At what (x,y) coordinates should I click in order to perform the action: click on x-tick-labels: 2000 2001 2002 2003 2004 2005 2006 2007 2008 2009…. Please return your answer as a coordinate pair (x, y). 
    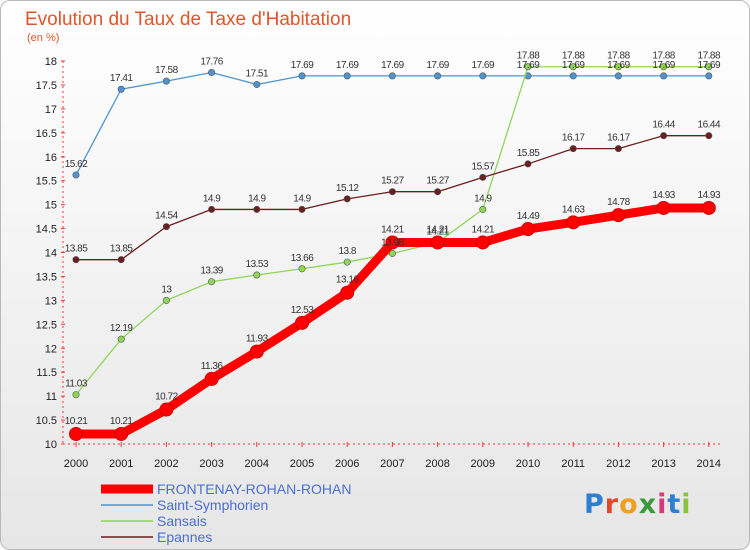
    Looking at the image, I should click on (392, 456).